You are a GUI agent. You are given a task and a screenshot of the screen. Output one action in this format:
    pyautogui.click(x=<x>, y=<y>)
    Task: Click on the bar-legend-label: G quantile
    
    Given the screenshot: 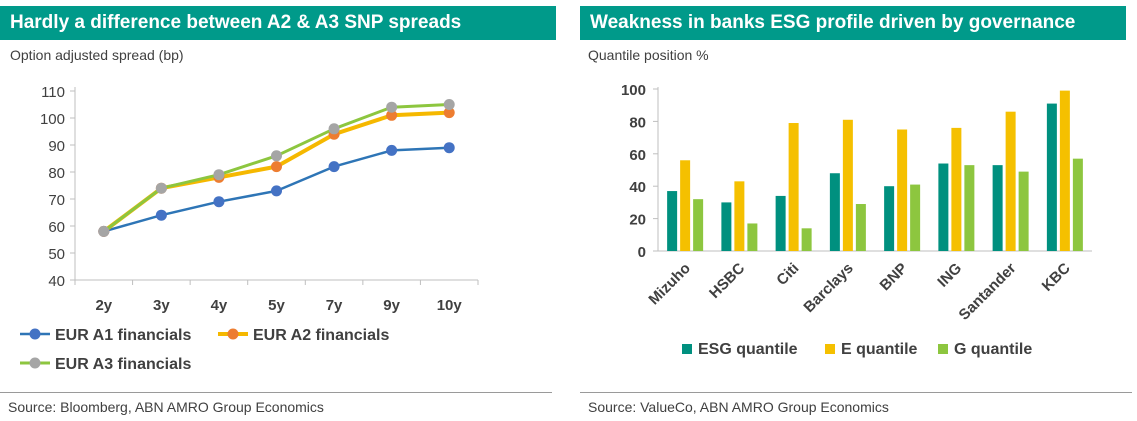 What is the action you would take?
    pyautogui.click(x=993, y=349)
    